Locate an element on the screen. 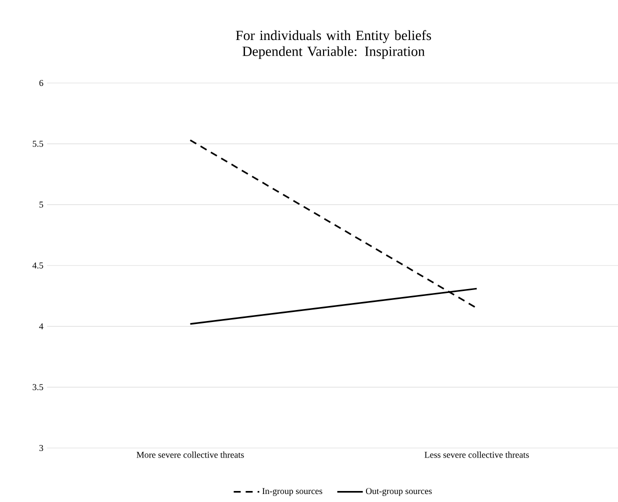 This screenshot has width=618, height=502. y-tick-label: 4 is located at coordinates (41, 326).